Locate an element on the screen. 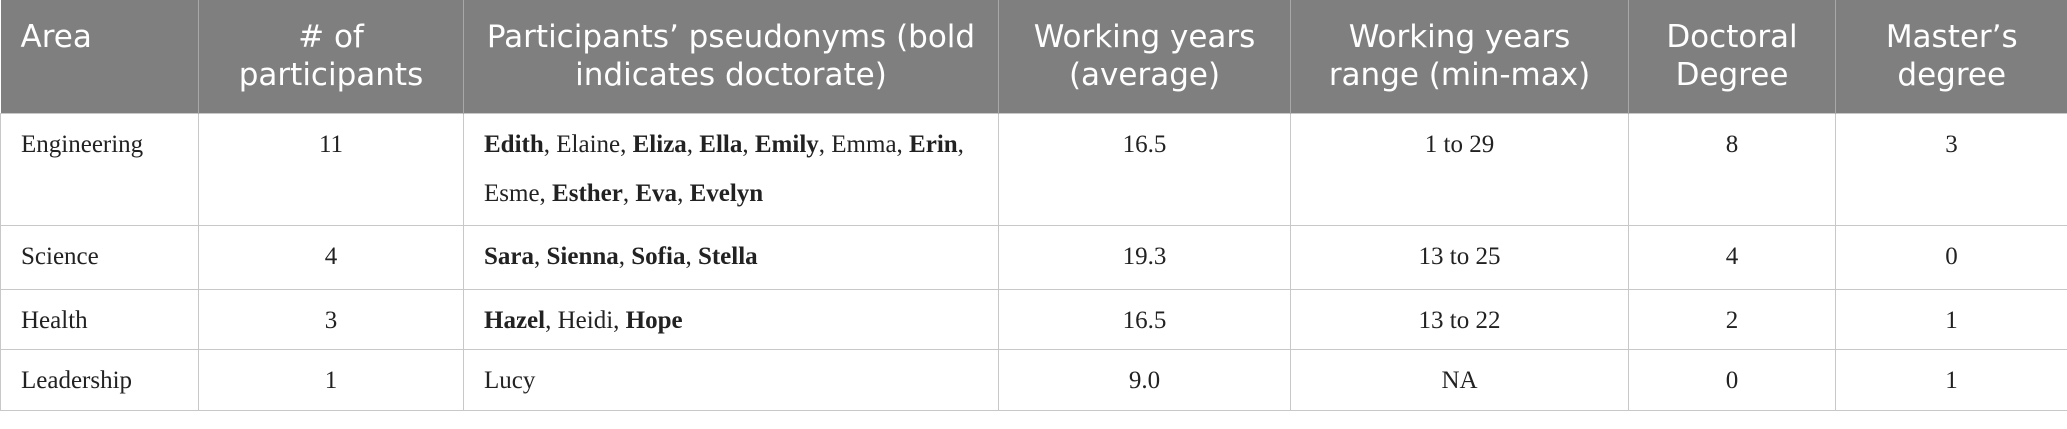 This screenshot has width=2067, height=429. pseudonyms-cell: Lucy is located at coordinates (731, 380).